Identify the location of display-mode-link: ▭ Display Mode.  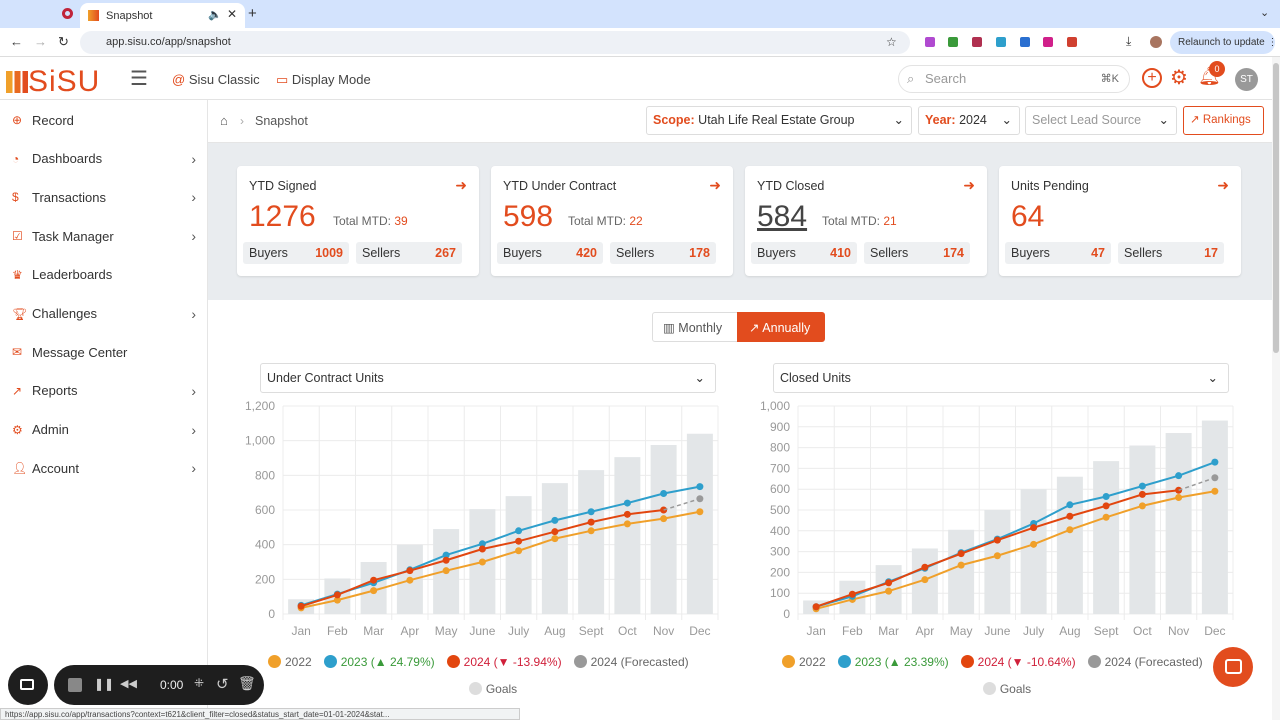
(323, 80).